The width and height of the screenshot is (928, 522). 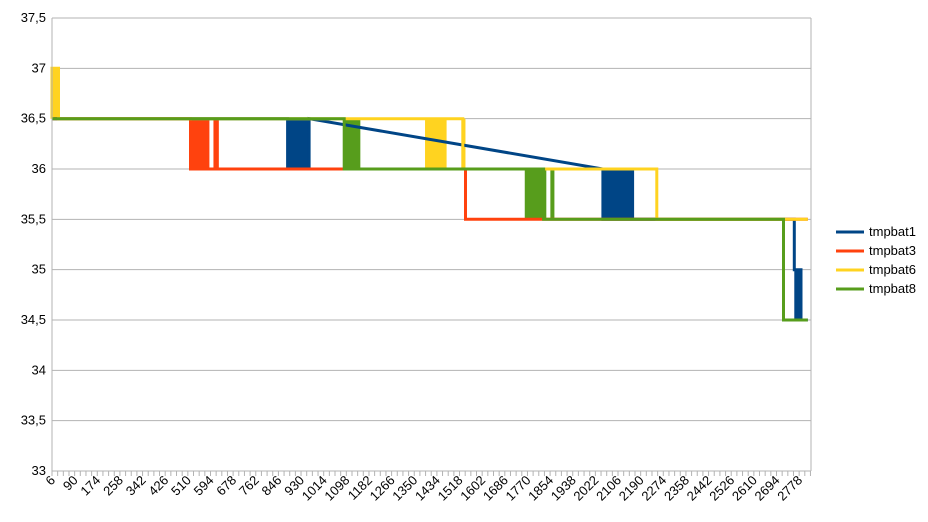 I want to click on y-tick-label: 35, so click(x=39, y=269).